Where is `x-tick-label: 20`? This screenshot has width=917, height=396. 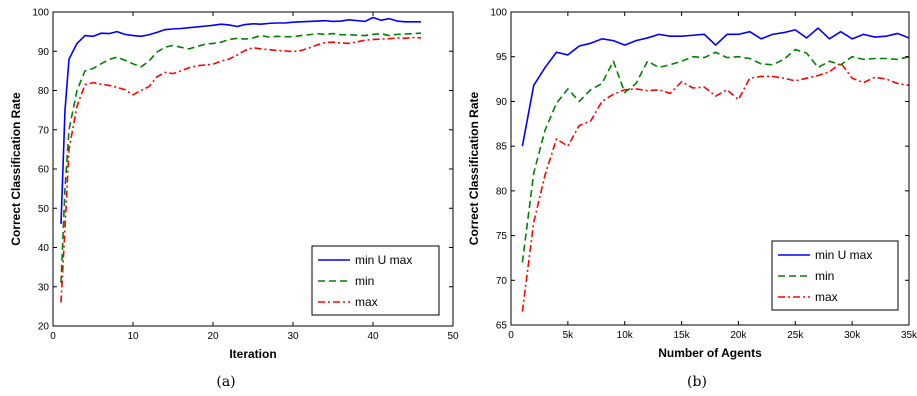
x-tick-label: 20 is located at coordinates (213, 336).